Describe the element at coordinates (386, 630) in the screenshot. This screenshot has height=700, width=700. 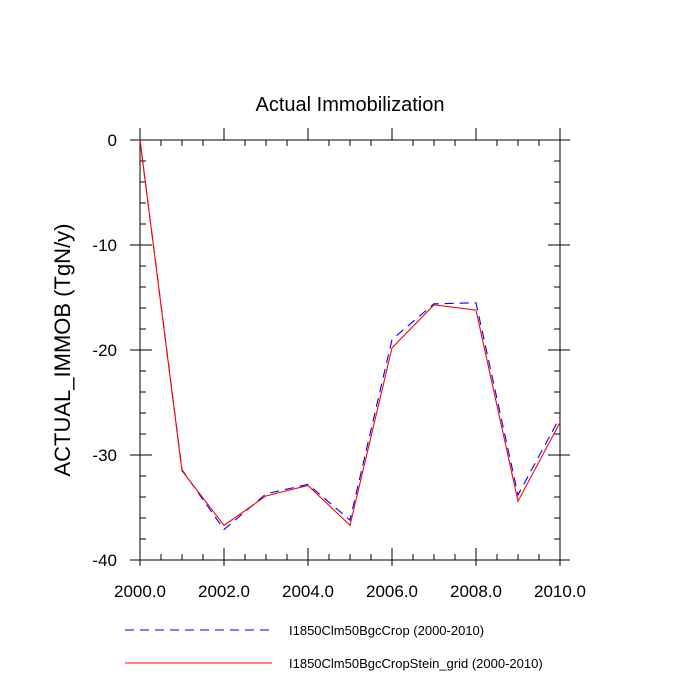
I see `legend-label-1: I1850Clm50BgcCrop (2000-2010)` at that location.